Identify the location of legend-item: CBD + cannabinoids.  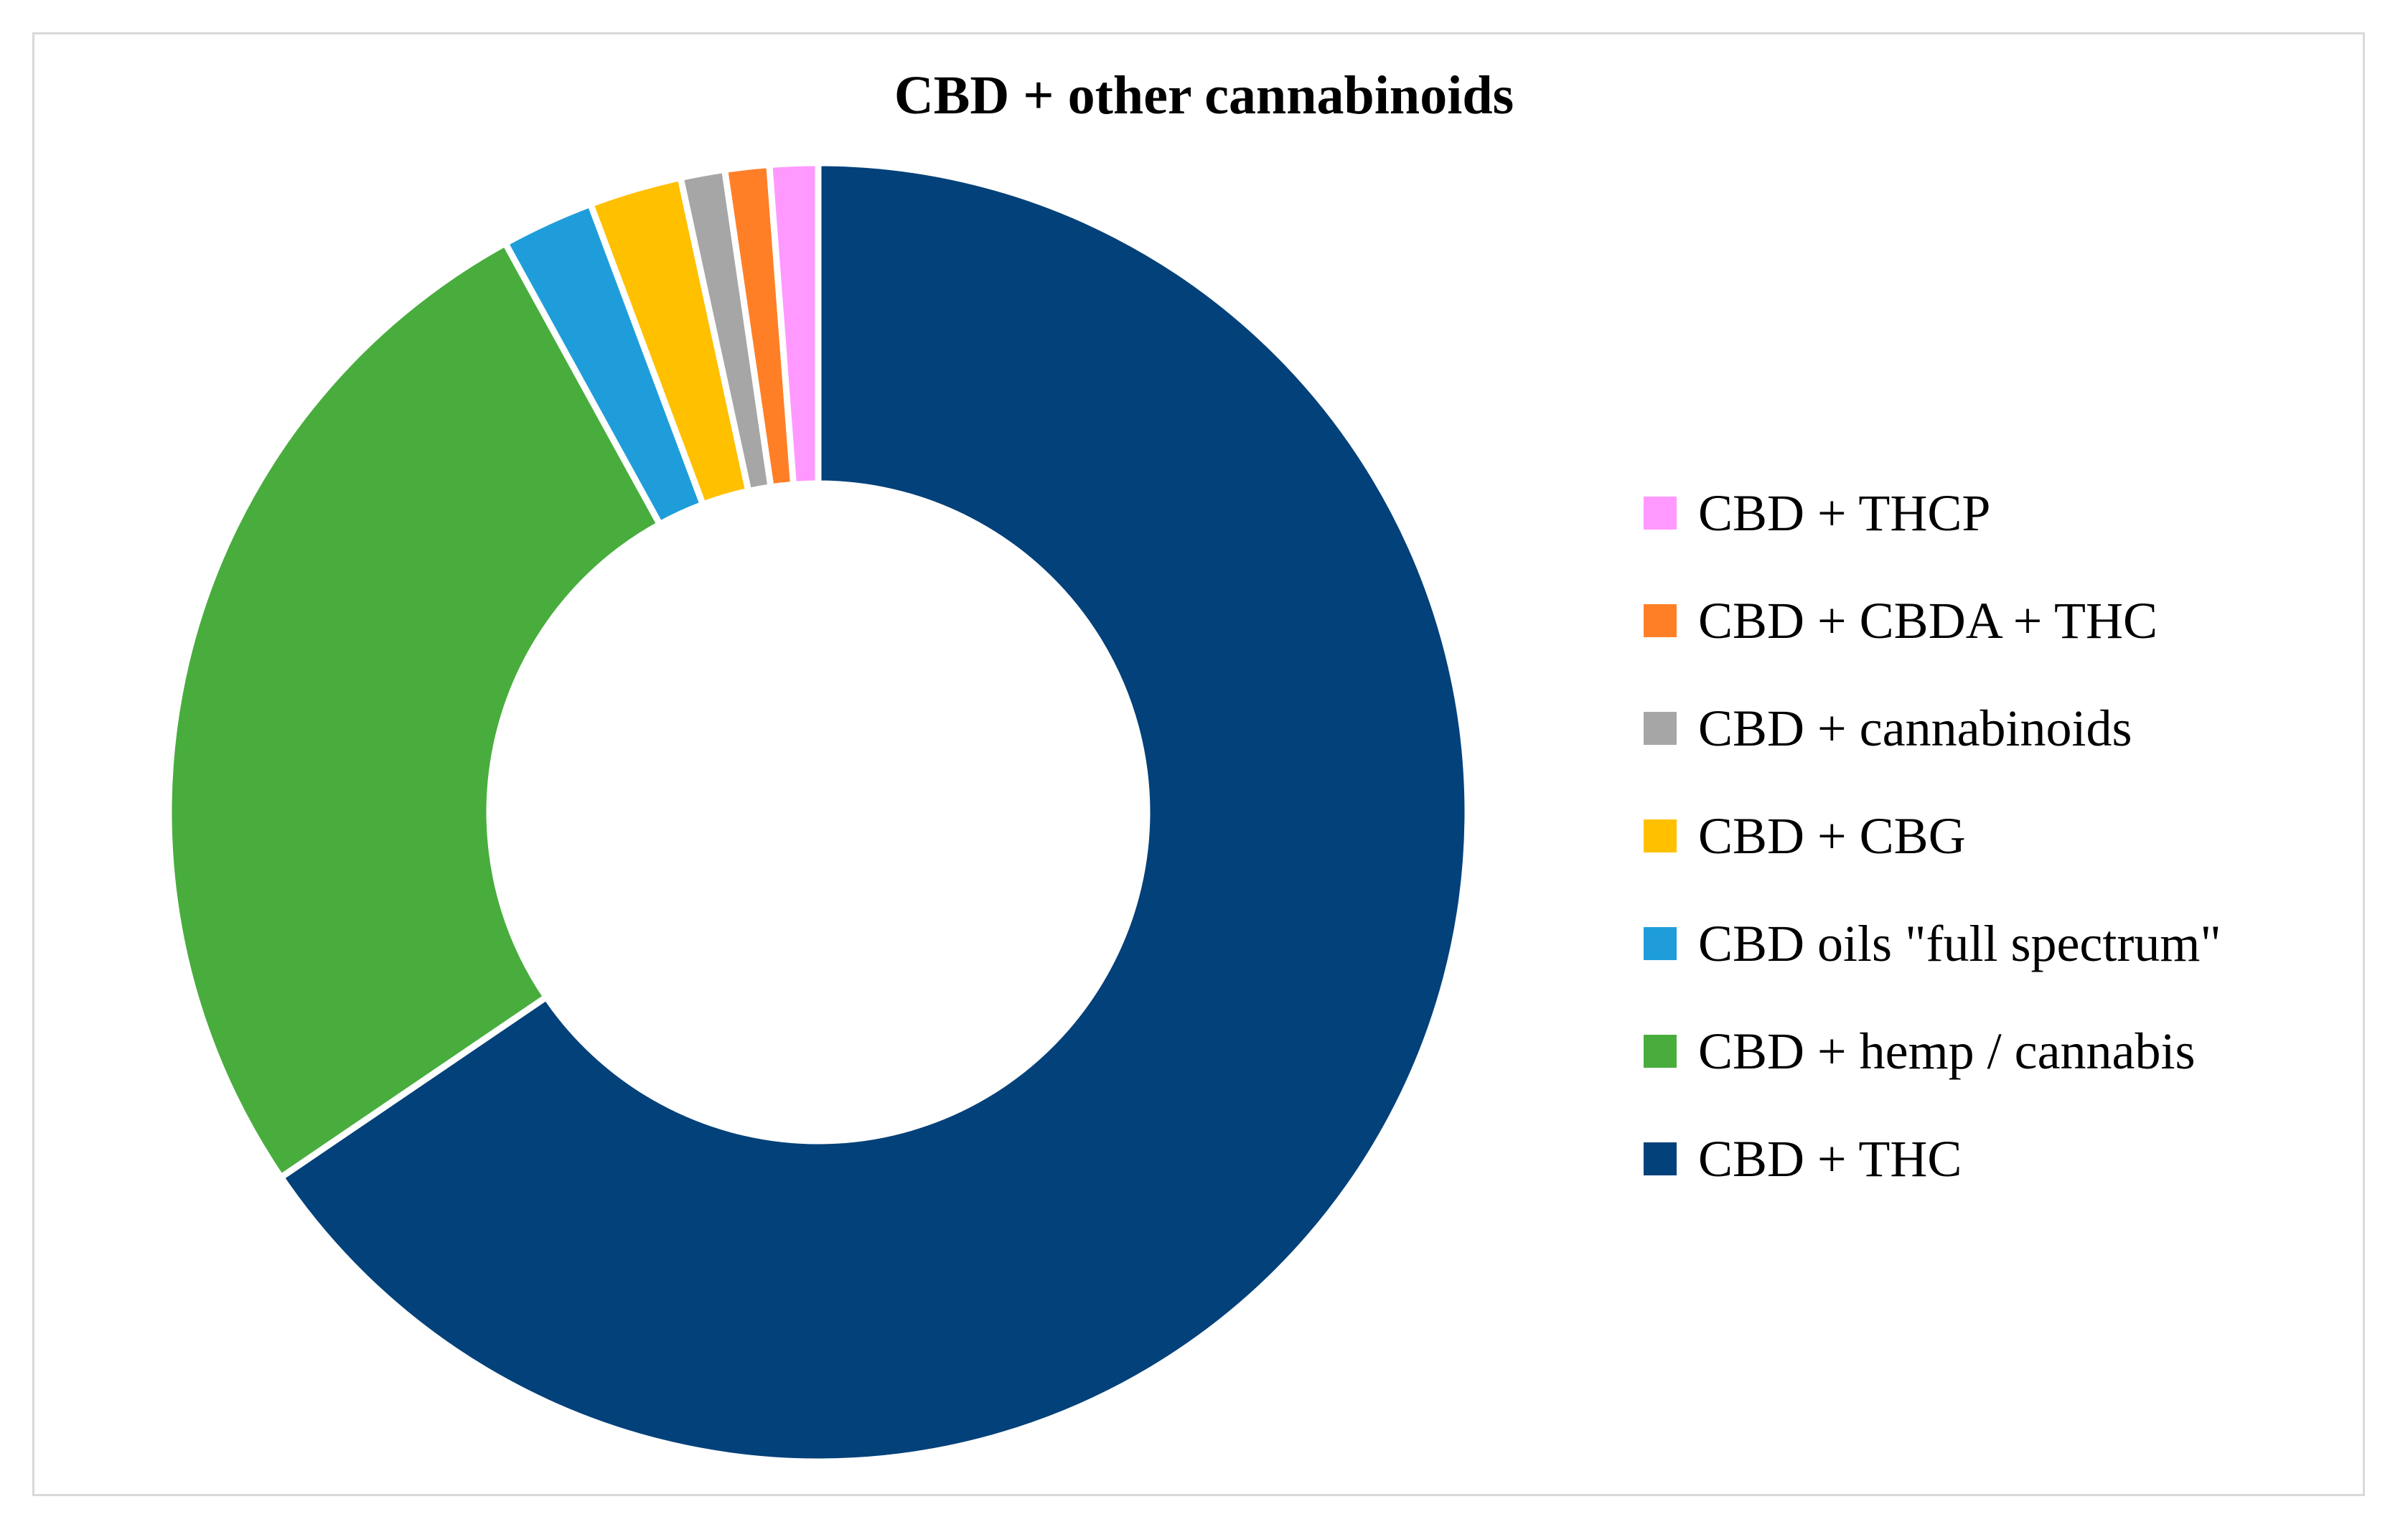
(2003, 729).